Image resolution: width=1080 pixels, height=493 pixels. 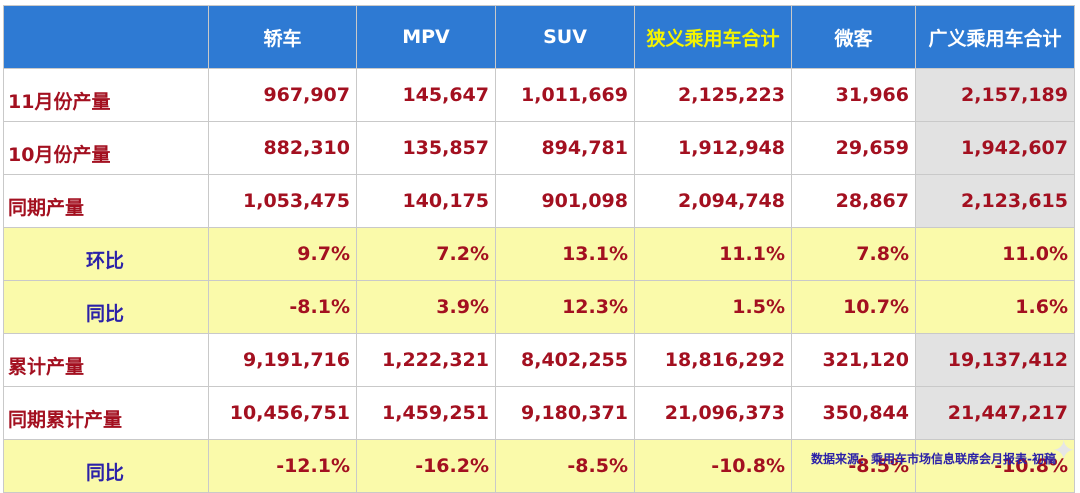 What do you see at coordinates (853, 360) in the screenshot?
I see `table-cell: 321,120` at bounding box center [853, 360].